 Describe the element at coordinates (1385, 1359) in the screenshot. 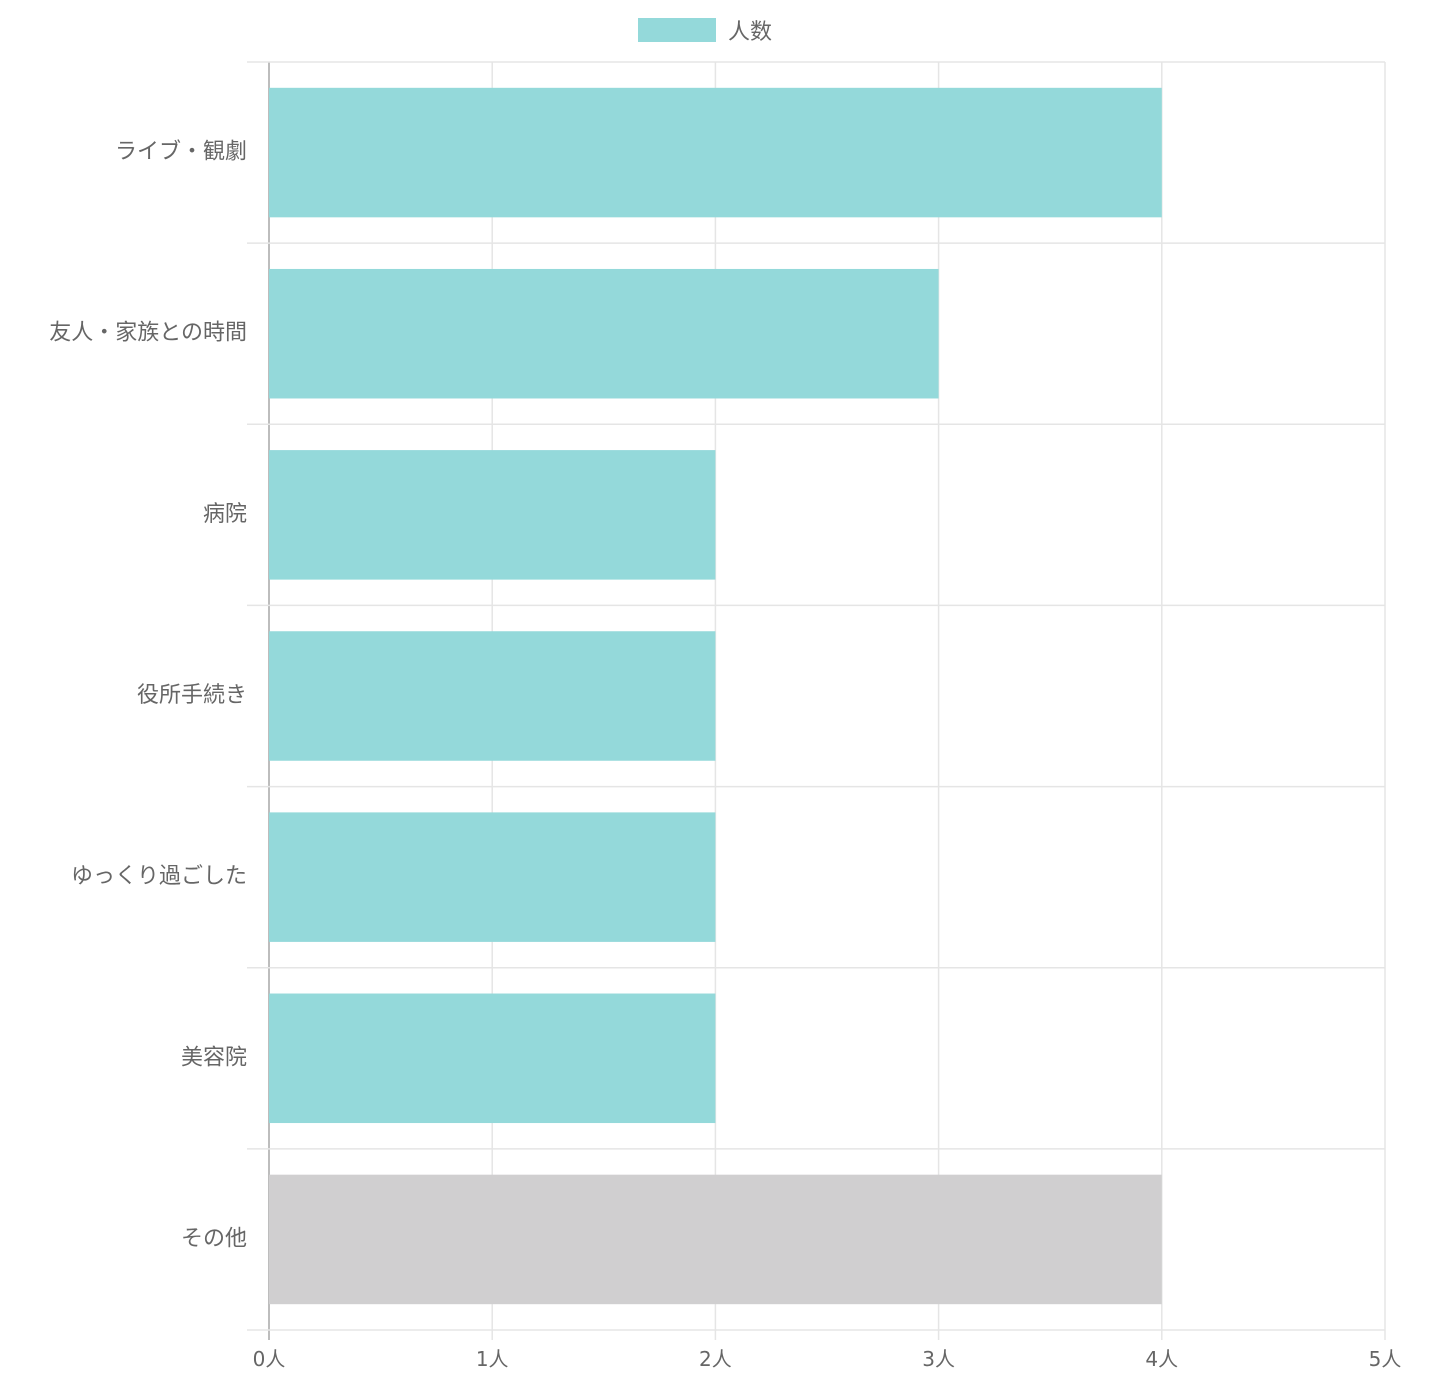

I see `x-tick-label: 5人` at that location.